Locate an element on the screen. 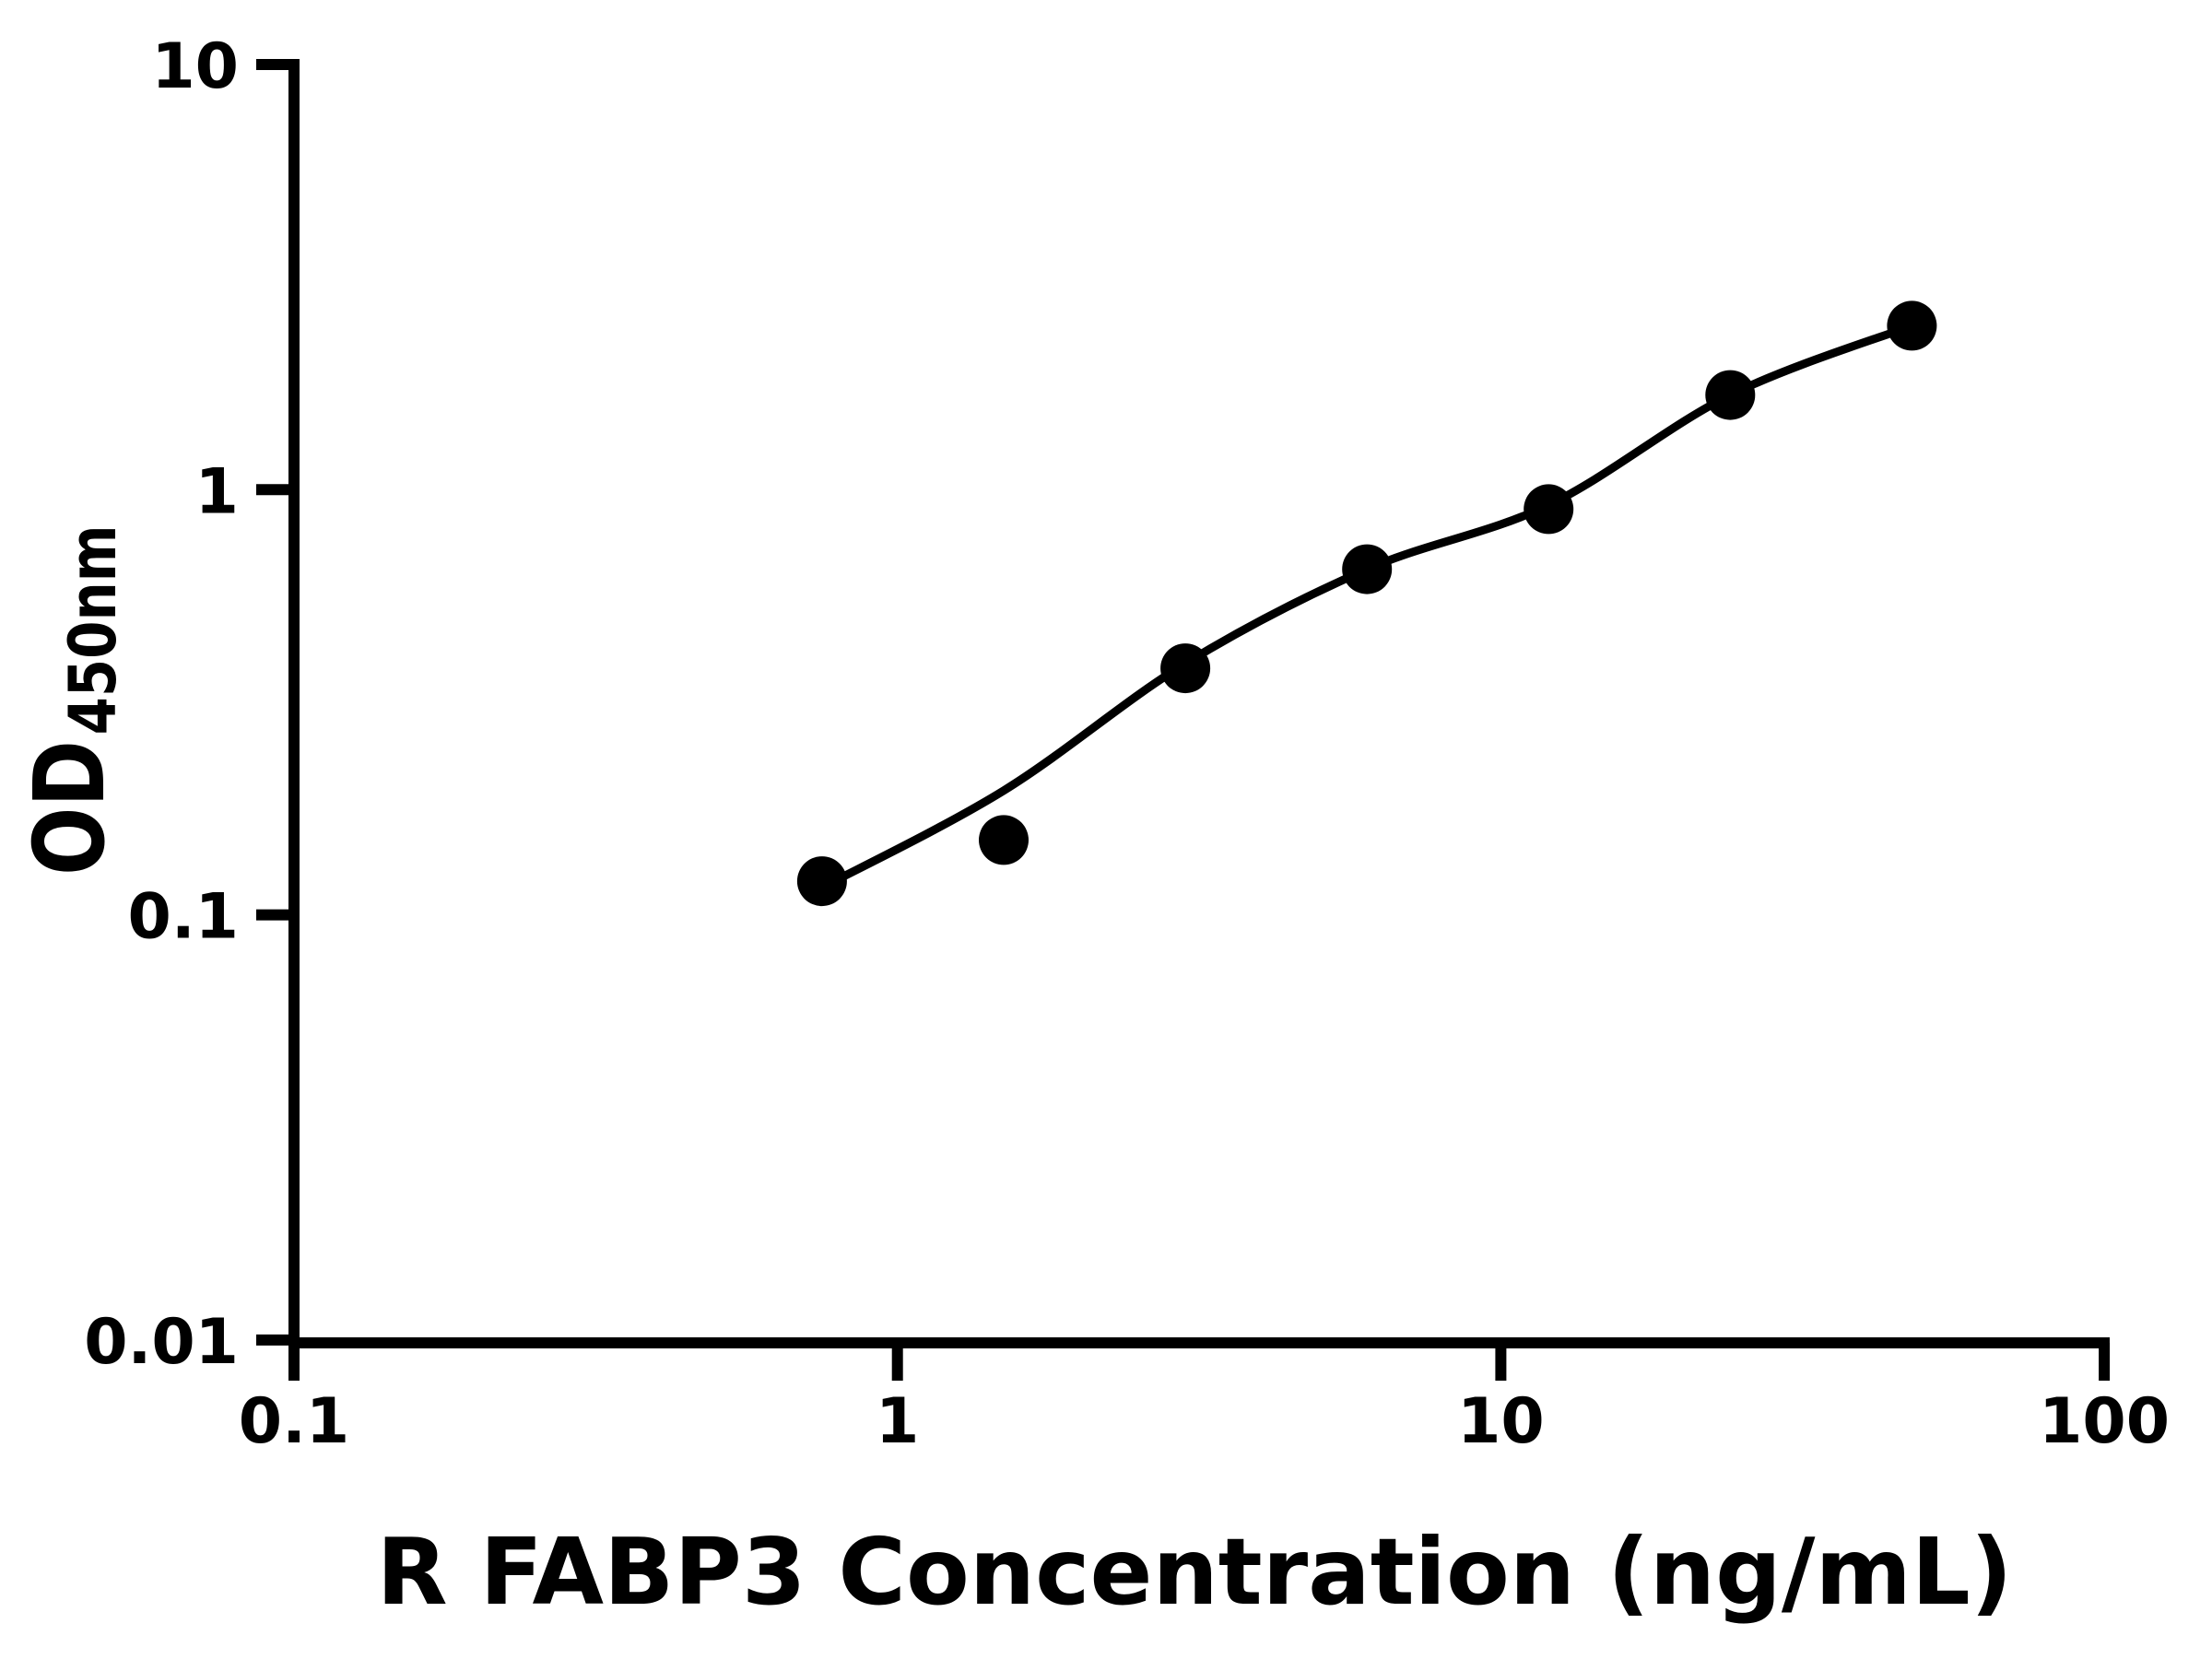 The image size is (2212, 1659). data-point-12ng-ml is located at coordinates (1549, 509).